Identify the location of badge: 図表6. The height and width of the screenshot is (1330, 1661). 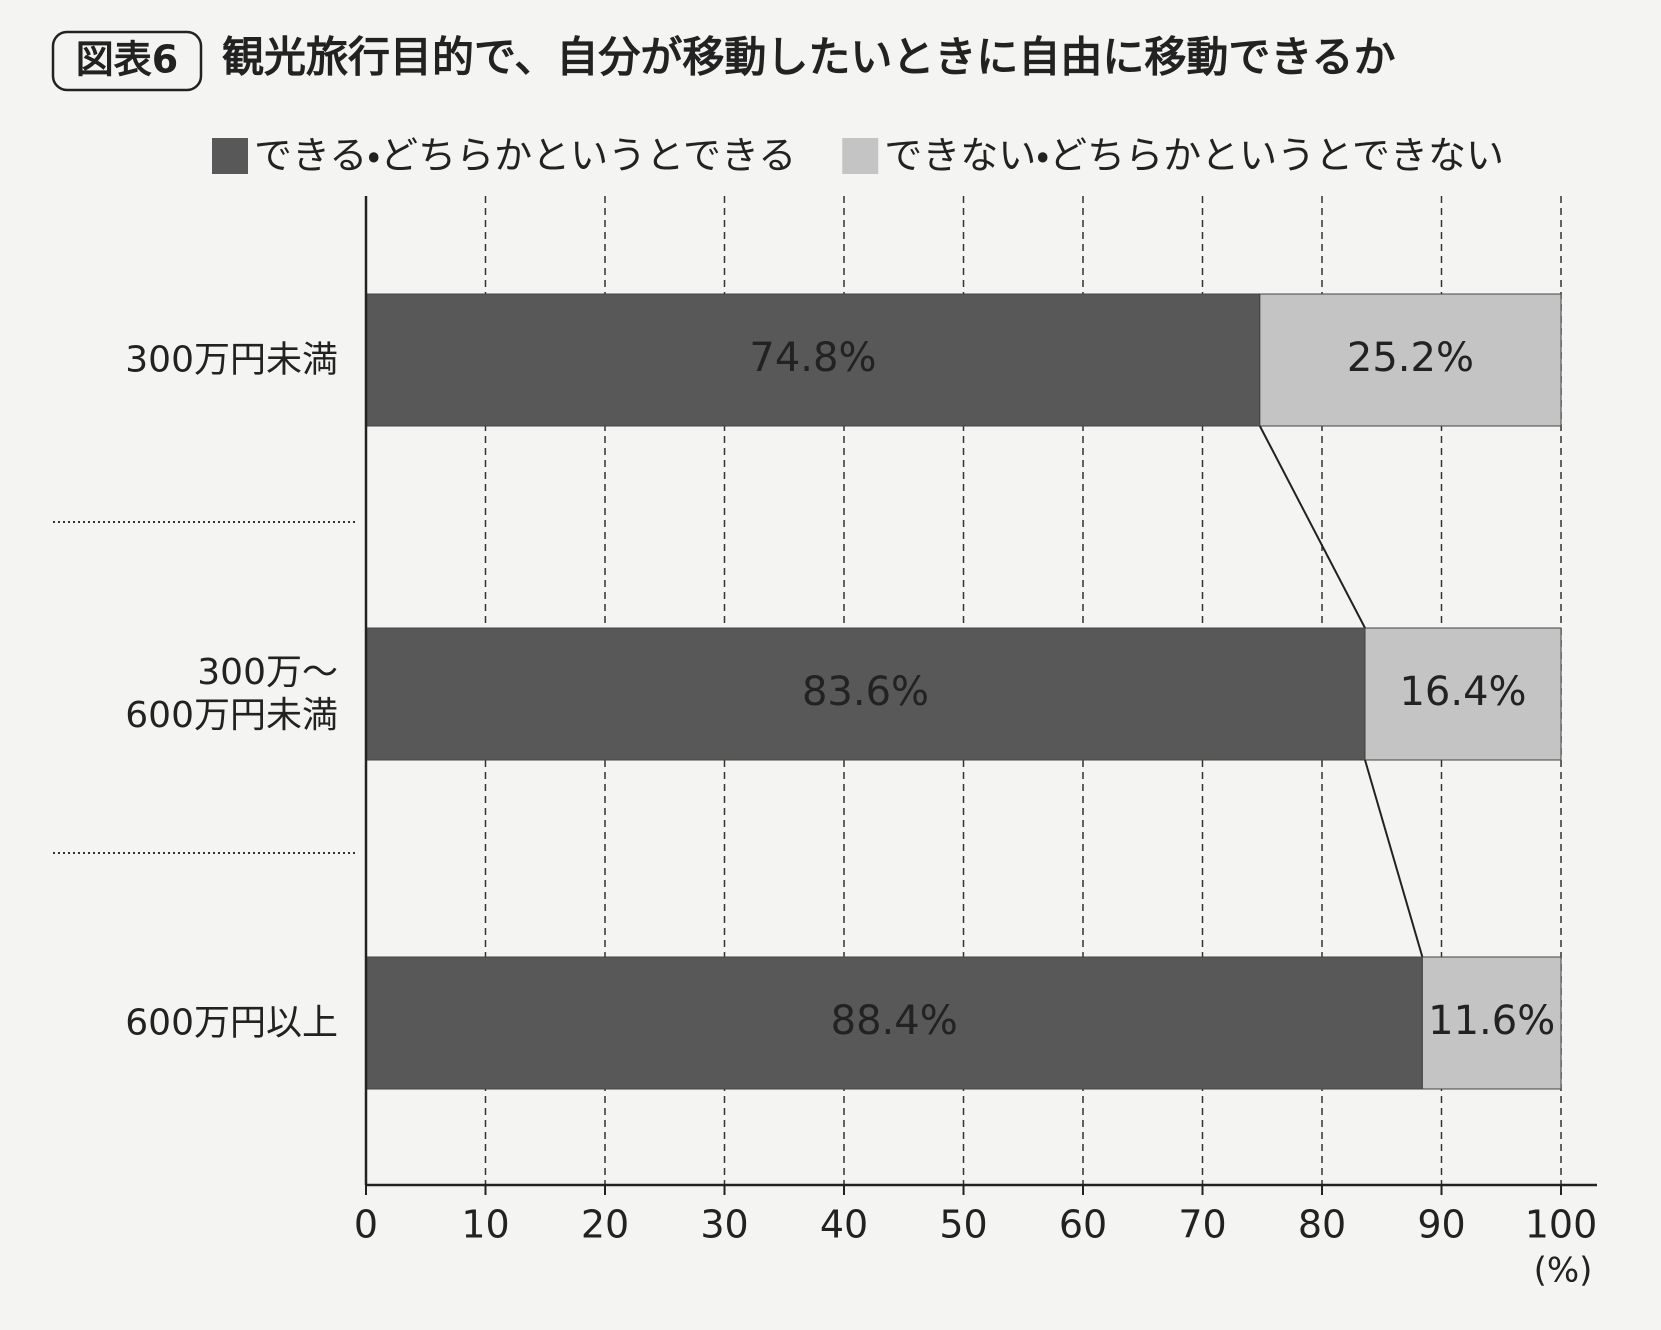
(127, 60).